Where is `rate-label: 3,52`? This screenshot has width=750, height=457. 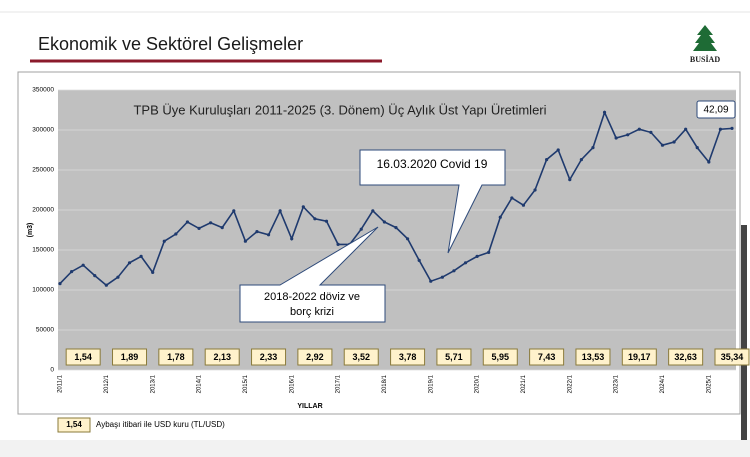
rate-label: 3,52 is located at coordinates (361, 357).